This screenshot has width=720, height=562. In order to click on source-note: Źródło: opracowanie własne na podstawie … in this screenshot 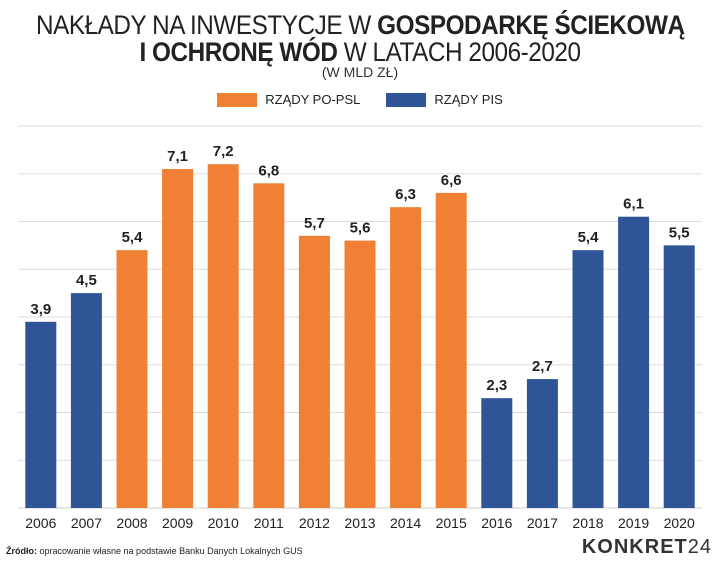, I will do `click(154, 551)`.